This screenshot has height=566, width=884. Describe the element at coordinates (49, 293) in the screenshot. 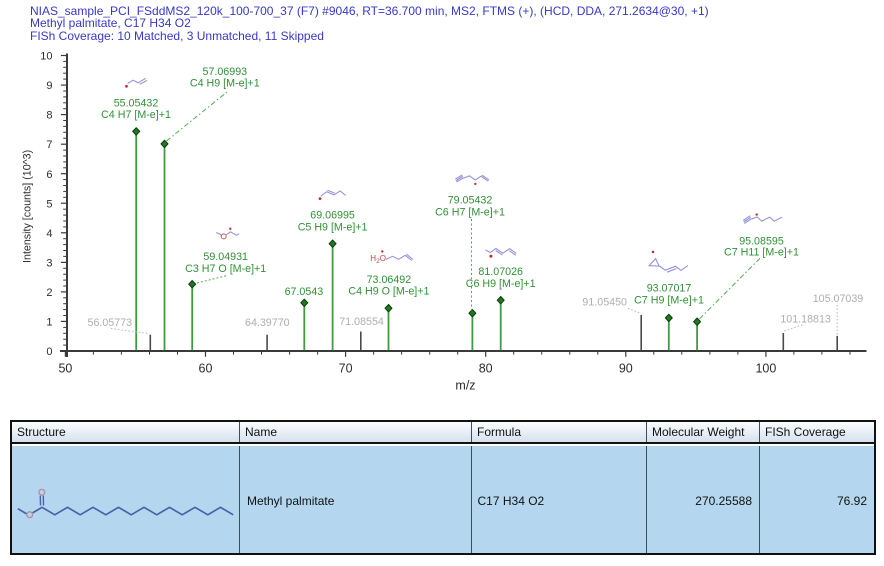

I see `svg-text: 2` at that location.